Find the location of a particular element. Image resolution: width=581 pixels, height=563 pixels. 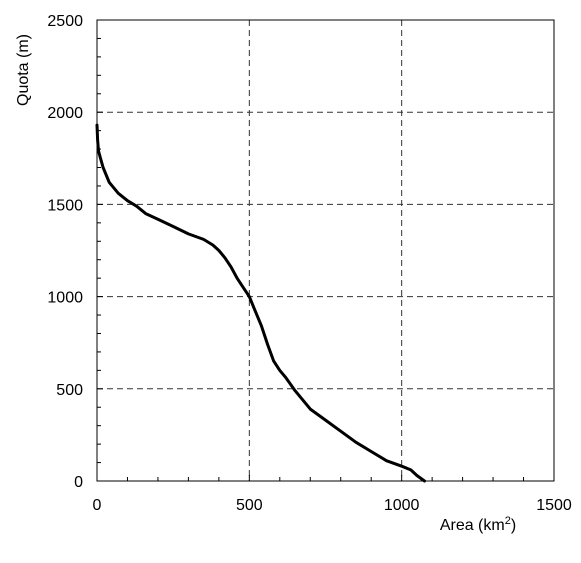

y-tick-label: 2000 is located at coordinates (65, 113).